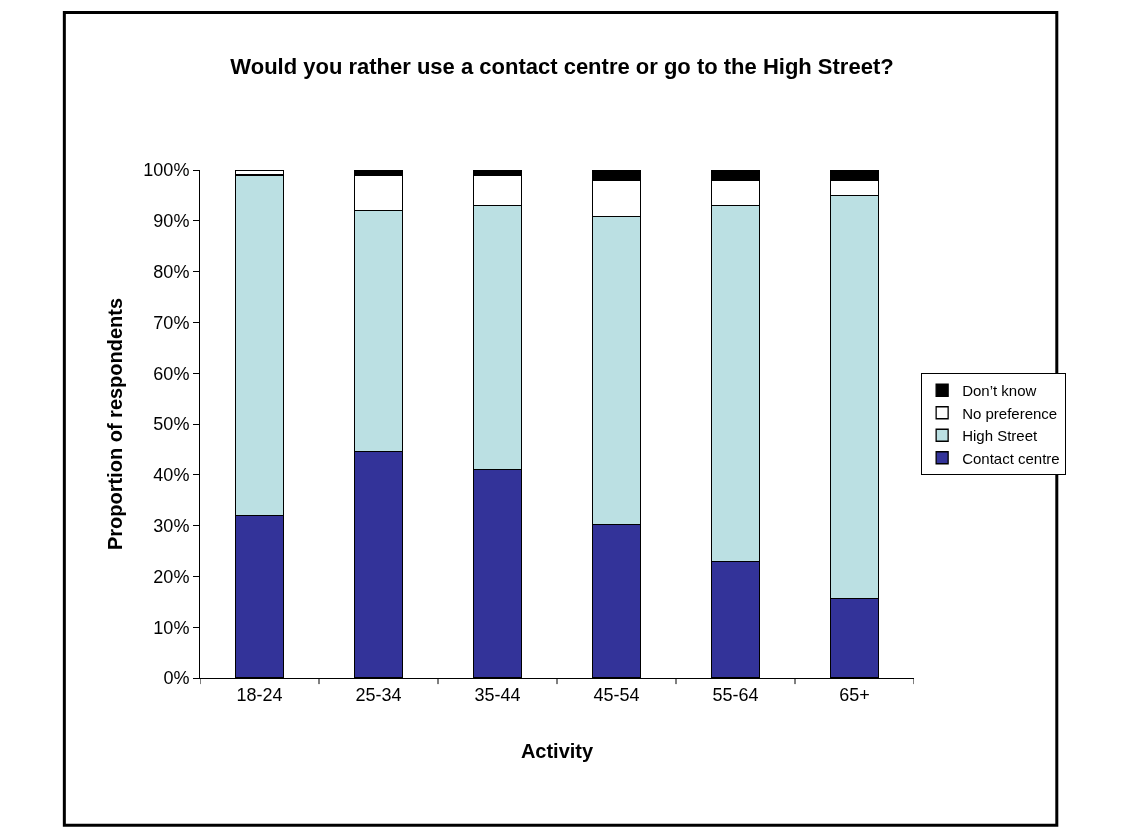  I want to click on legend-label: Contact centre, so click(1011, 458).